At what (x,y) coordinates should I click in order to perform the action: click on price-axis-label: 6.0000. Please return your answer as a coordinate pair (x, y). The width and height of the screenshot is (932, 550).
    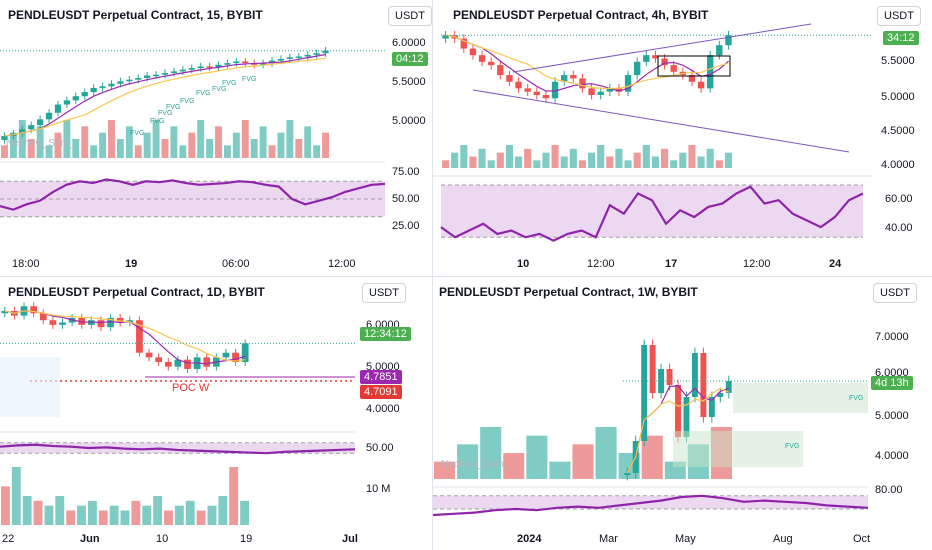
    Looking at the image, I should click on (409, 43).